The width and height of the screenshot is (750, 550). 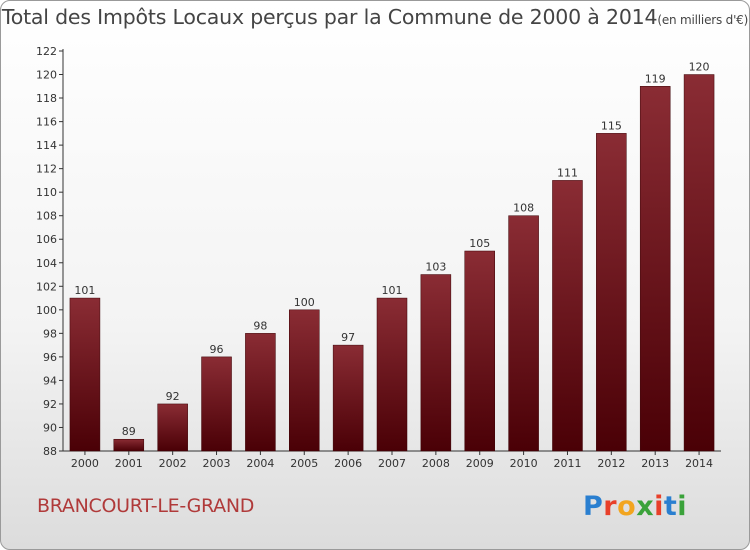 What do you see at coordinates (173, 396) in the screenshot?
I see `data-label-2002: 92` at bounding box center [173, 396].